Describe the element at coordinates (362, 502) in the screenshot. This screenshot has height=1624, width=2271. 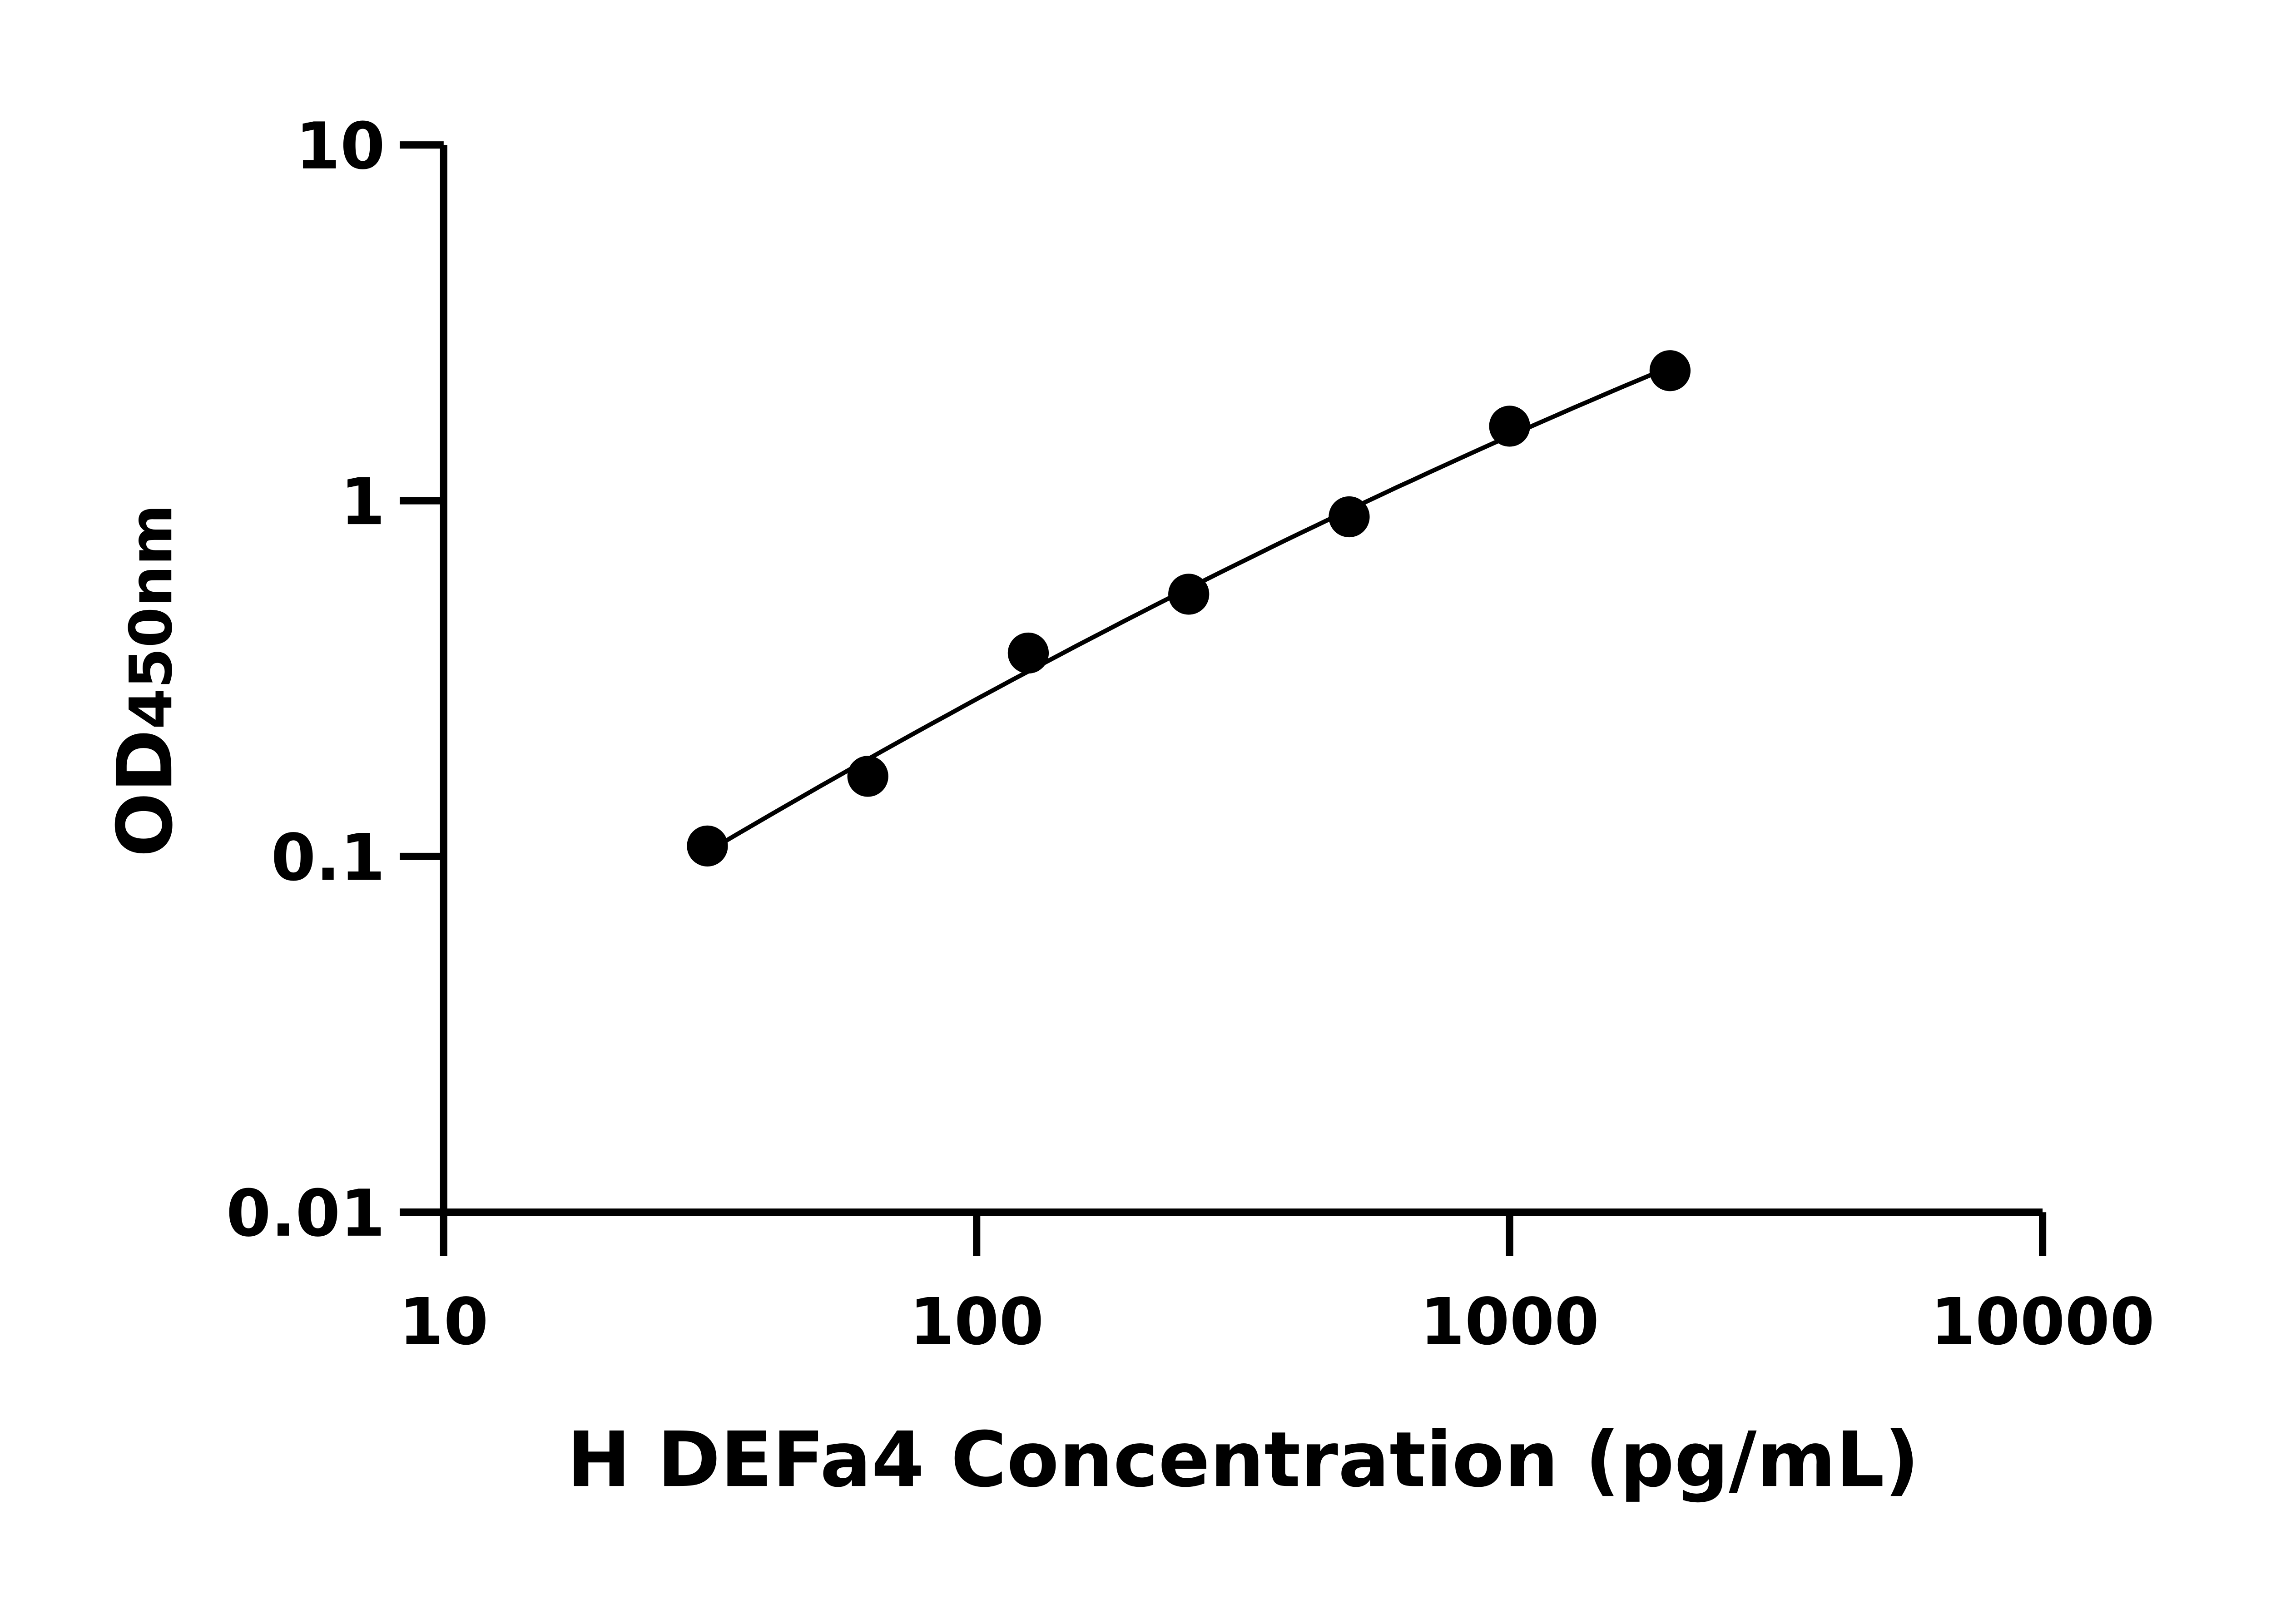
I see `y-tick-label: 1` at that location.